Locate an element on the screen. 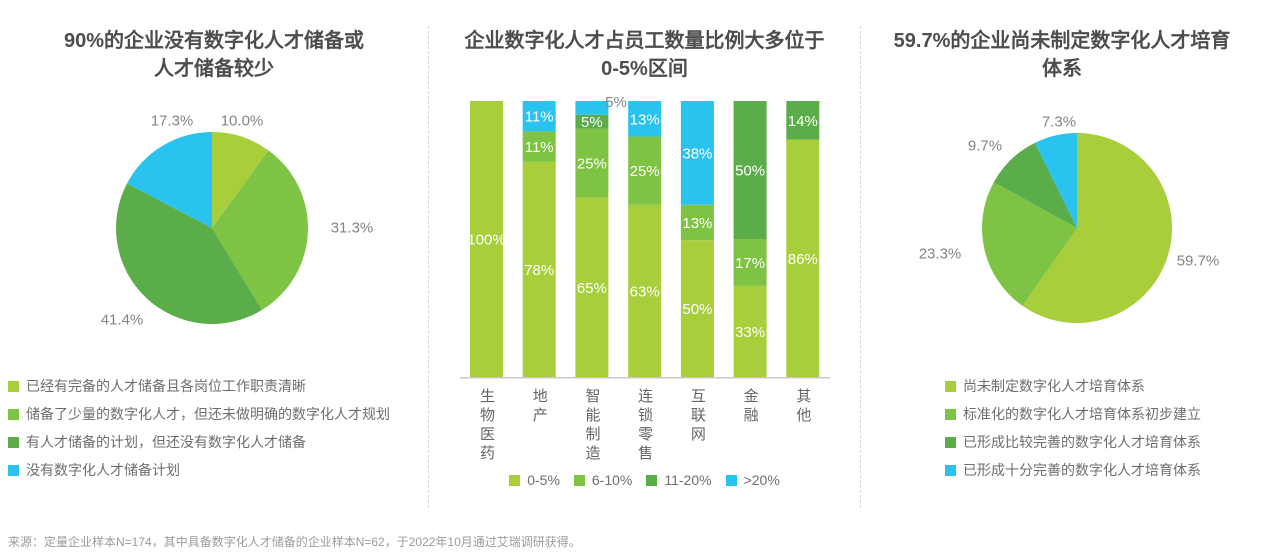  legend-label: 尚未制定数字化人才培育体系 is located at coordinates (1054, 386).